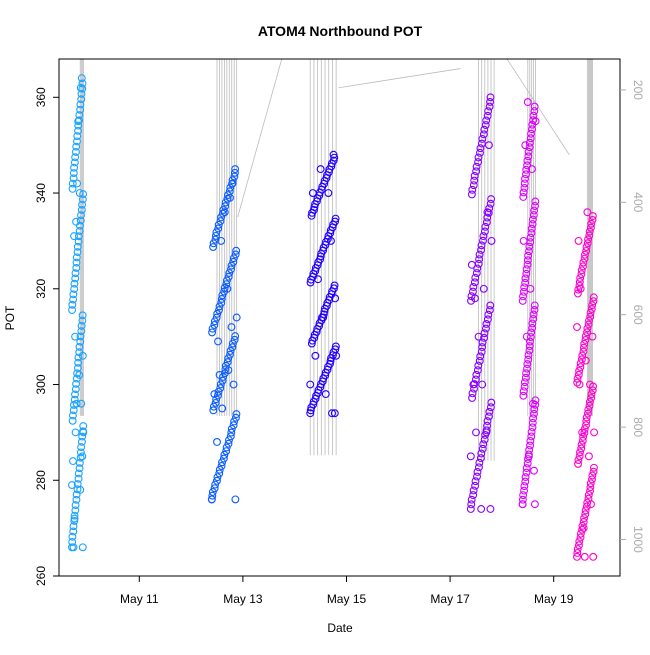 The image size is (650, 655). What do you see at coordinates (638, 315) in the screenshot?
I see `y2-tick-label: 600` at bounding box center [638, 315].